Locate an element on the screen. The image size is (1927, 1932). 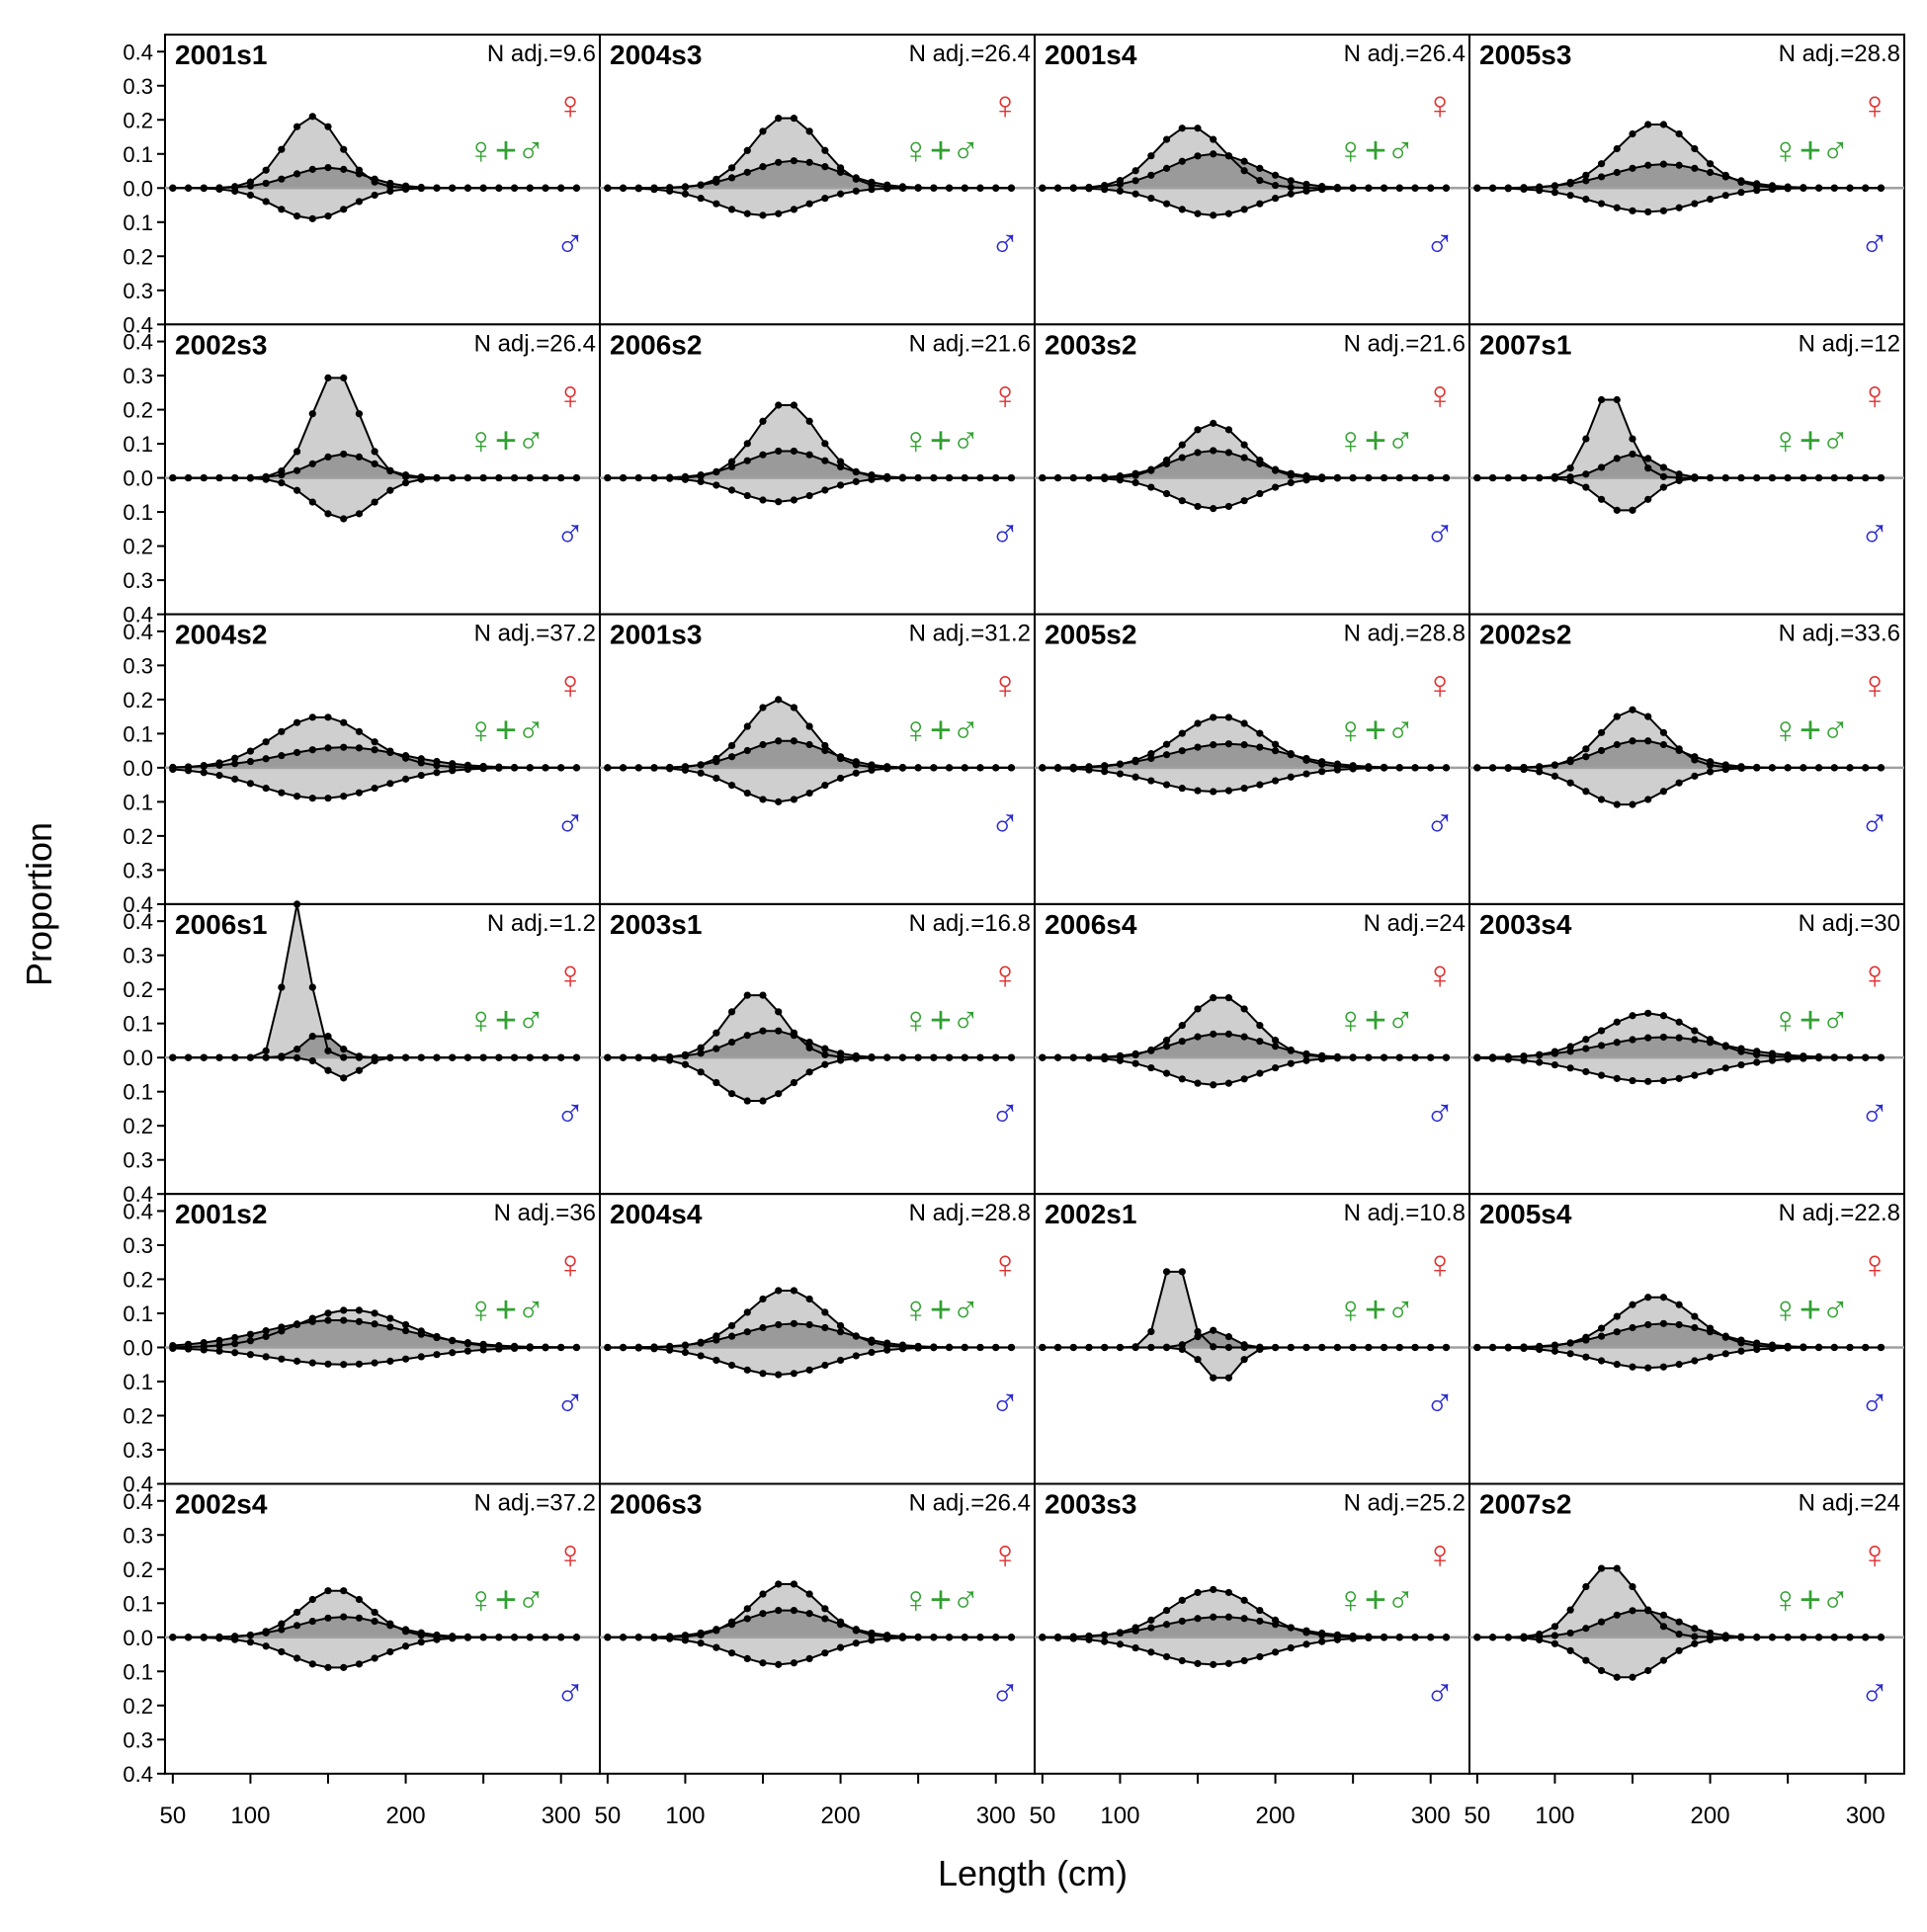
n-adj-label: N adj.=12 is located at coordinates (1849, 343).